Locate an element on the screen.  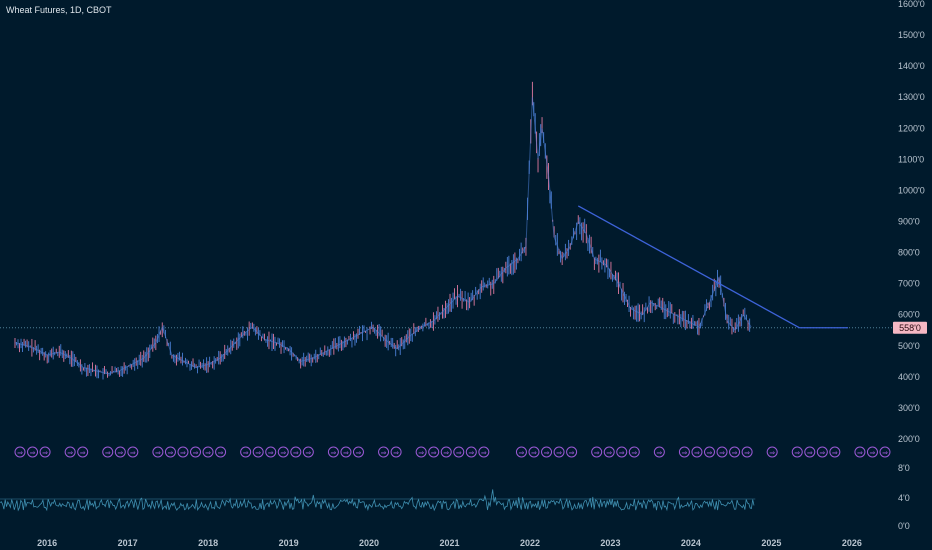
y-tick-label: 1500'0 is located at coordinates (911, 35).